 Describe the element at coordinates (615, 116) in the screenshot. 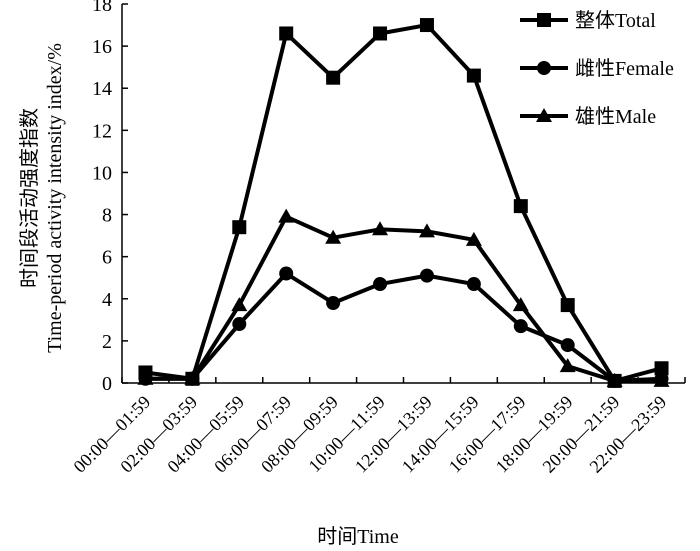

I see `legend-label: 雄性Male` at that location.